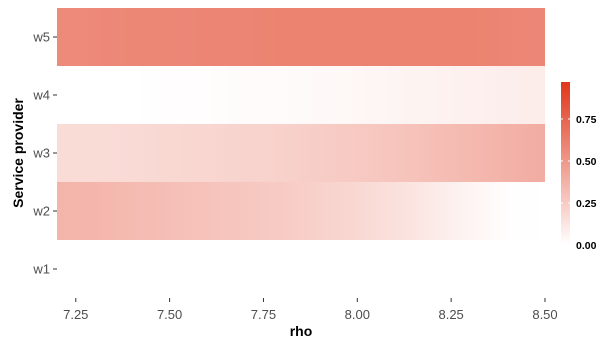  Describe the element at coordinates (565, 163) in the screenshot. I see `color-bar` at that location.